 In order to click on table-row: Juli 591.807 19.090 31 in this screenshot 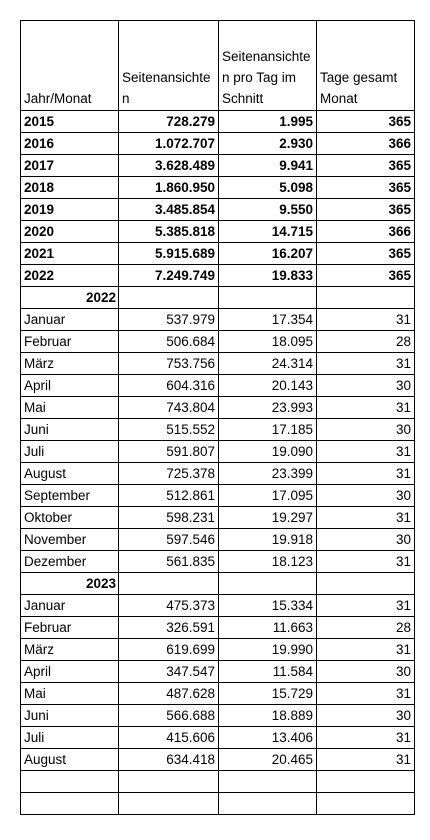, I will do `click(217, 451)`.